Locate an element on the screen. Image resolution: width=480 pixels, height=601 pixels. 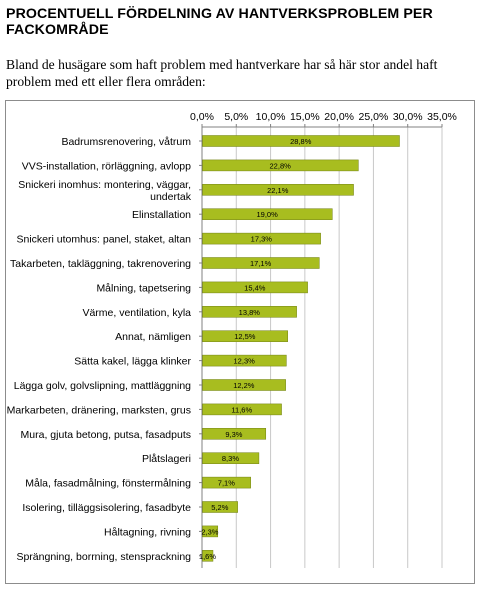
data-label: 22,8% is located at coordinates (281, 165).